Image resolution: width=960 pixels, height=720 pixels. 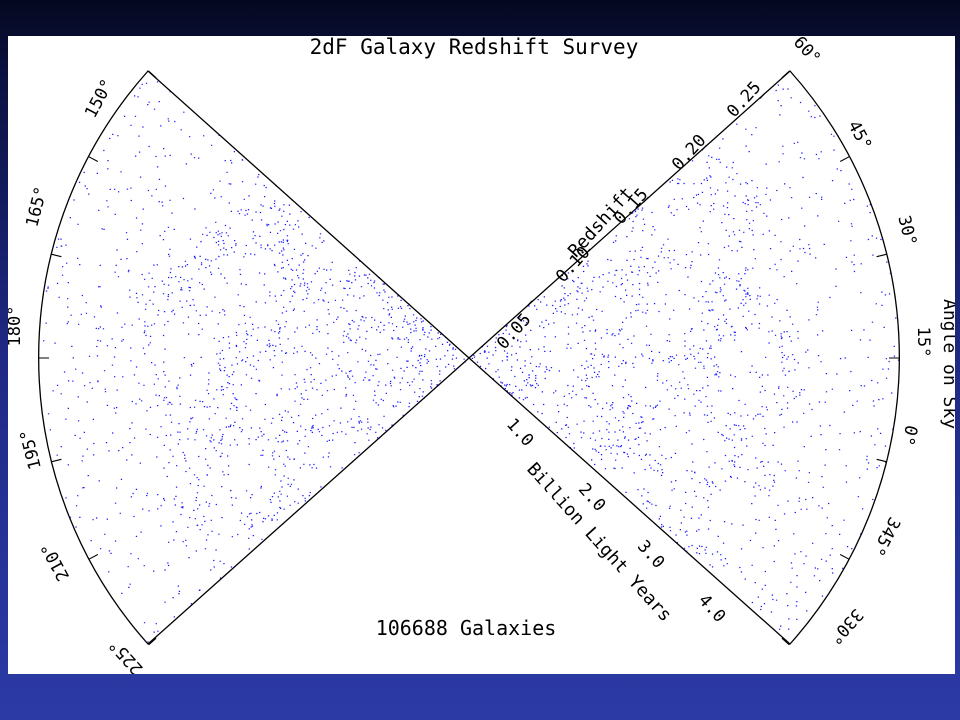 I want to click on angle-tick-left: 225°, so click(x=126, y=654).